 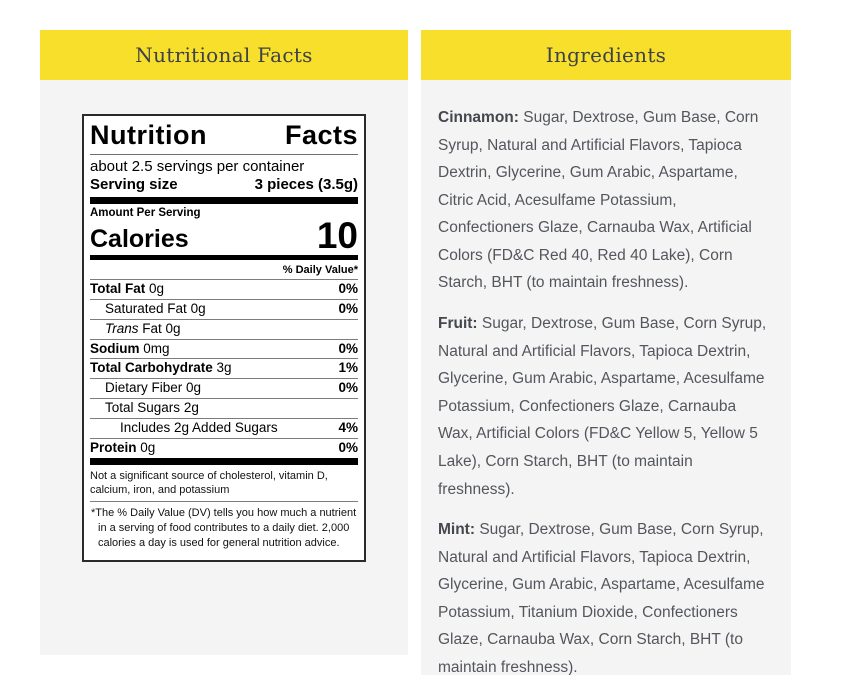 What do you see at coordinates (224, 186) in the screenshot?
I see `serving-size-row: Serving size 3 pieces (3.5g)` at bounding box center [224, 186].